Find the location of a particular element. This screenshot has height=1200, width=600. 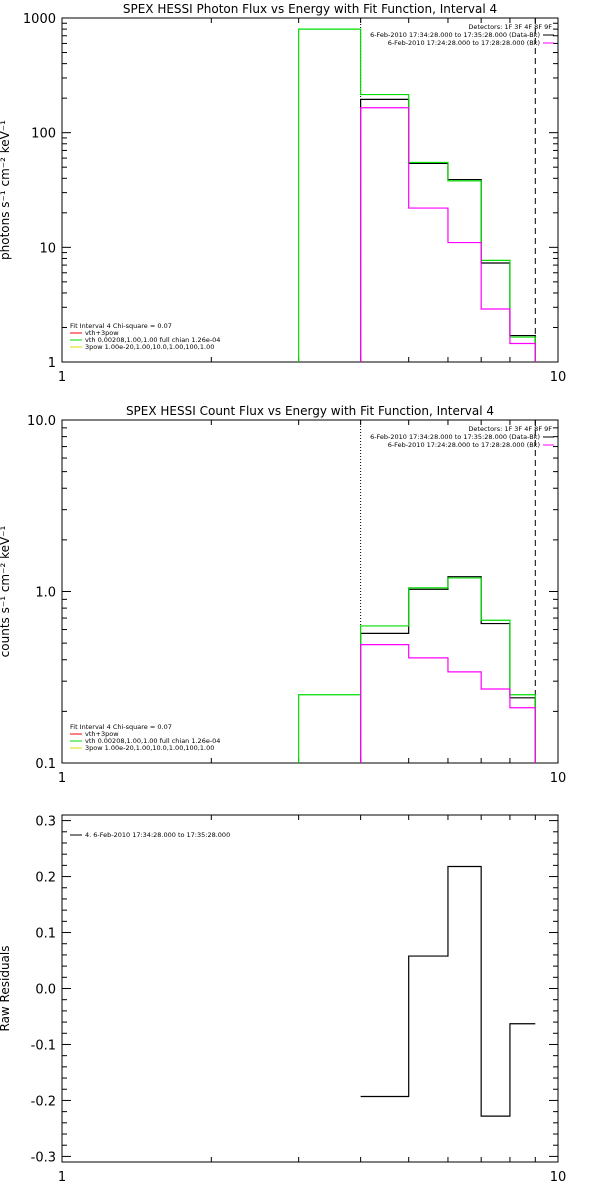

y-tick-label: 10.0 is located at coordinates (41, 421).